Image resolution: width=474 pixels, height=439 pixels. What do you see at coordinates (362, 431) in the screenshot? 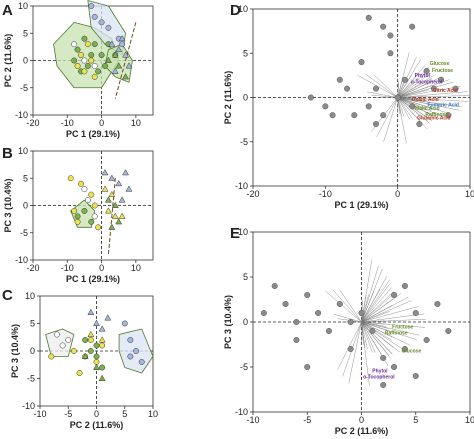
I see `x-axis-label: PC 2 (11.6%)` at bounding box center [362, 431].